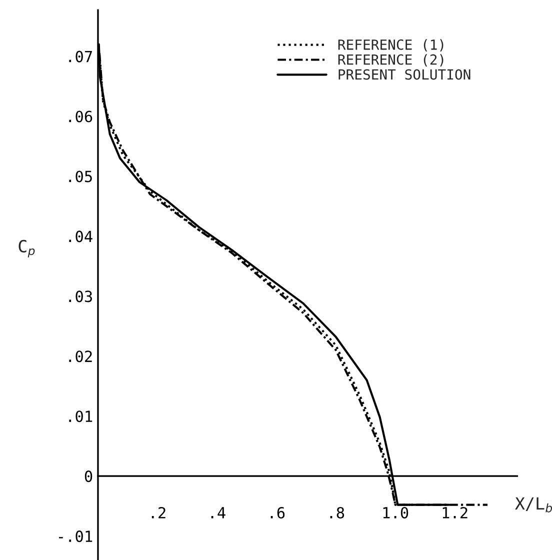  Describe the element at coordinates (218, 512) in the screenshot. I see `x-tick-label: .4` at that location.